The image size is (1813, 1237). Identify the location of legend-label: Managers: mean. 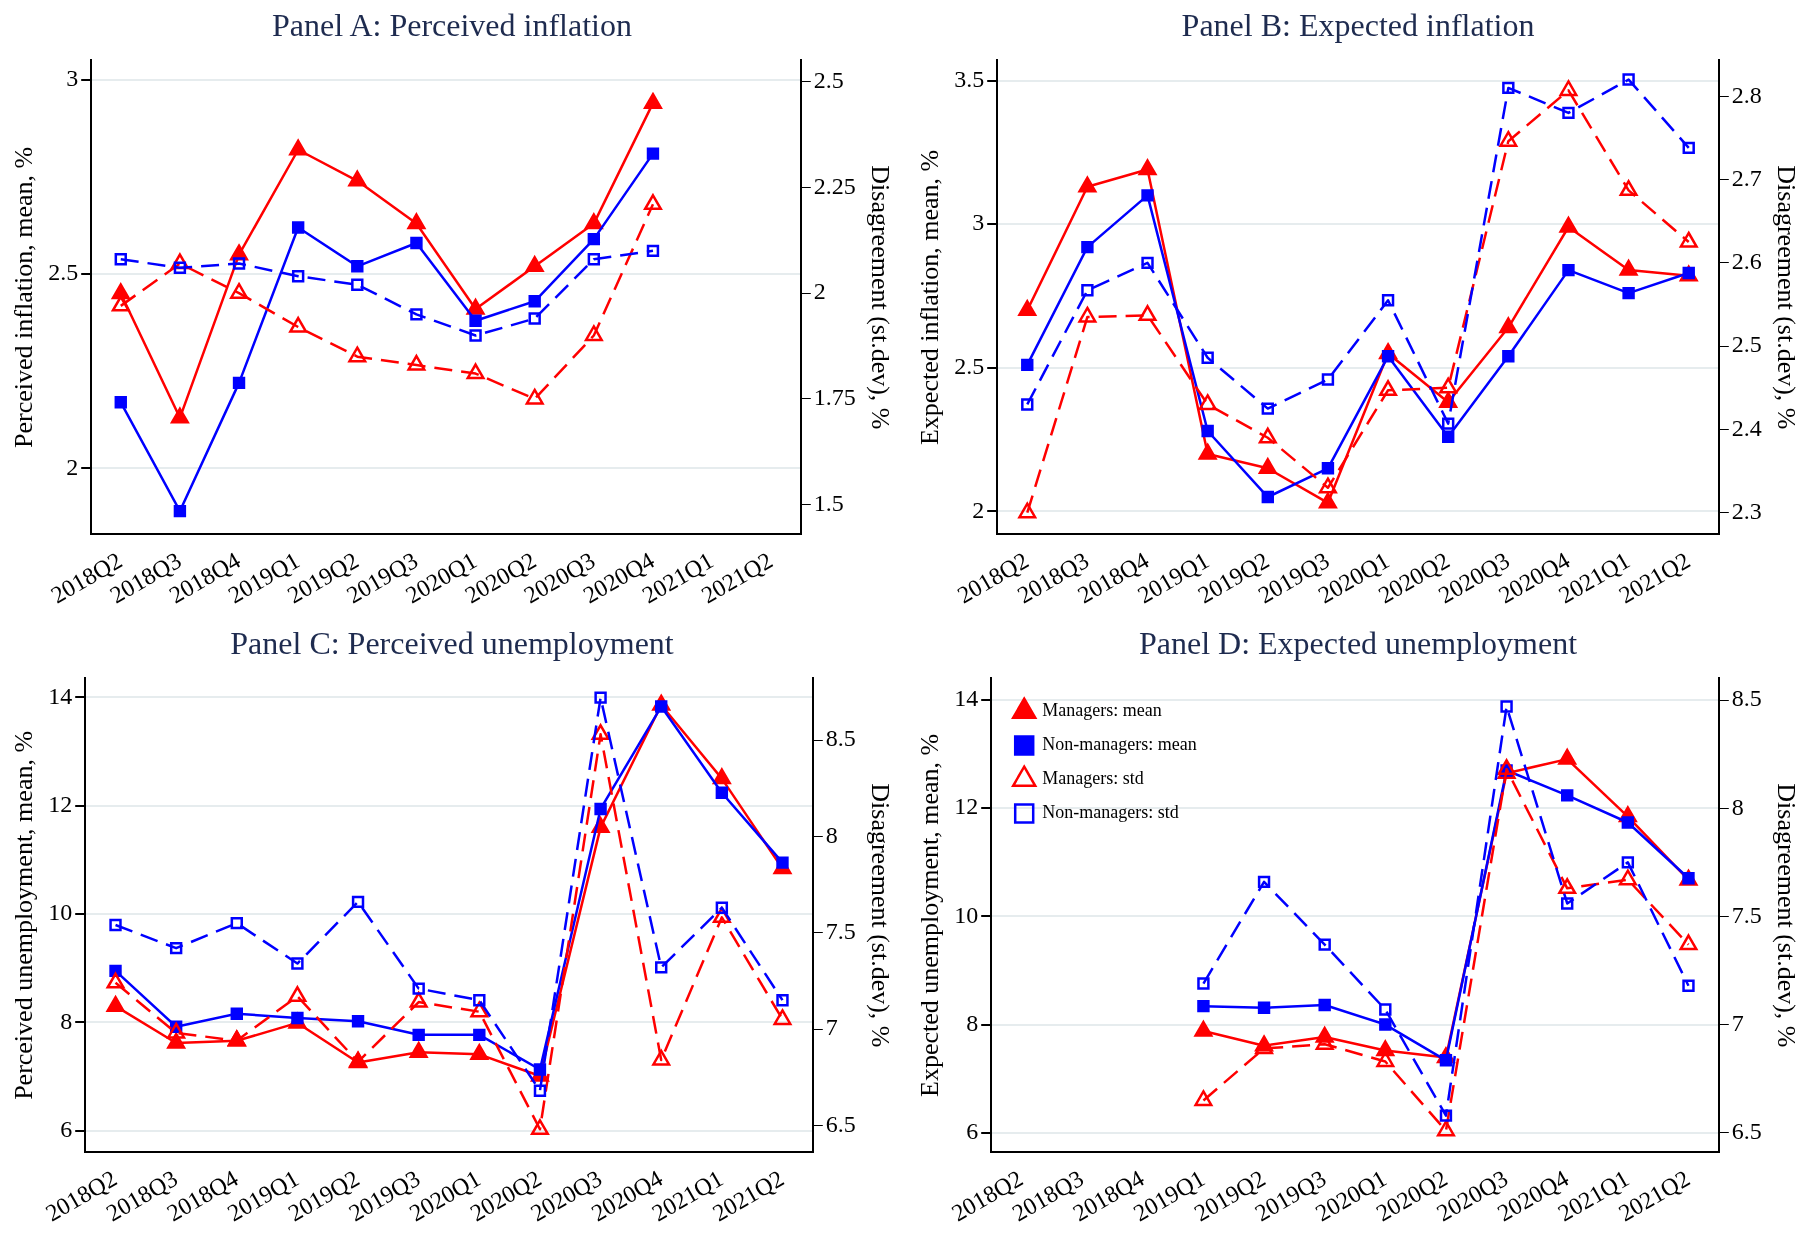
(1102, 710).